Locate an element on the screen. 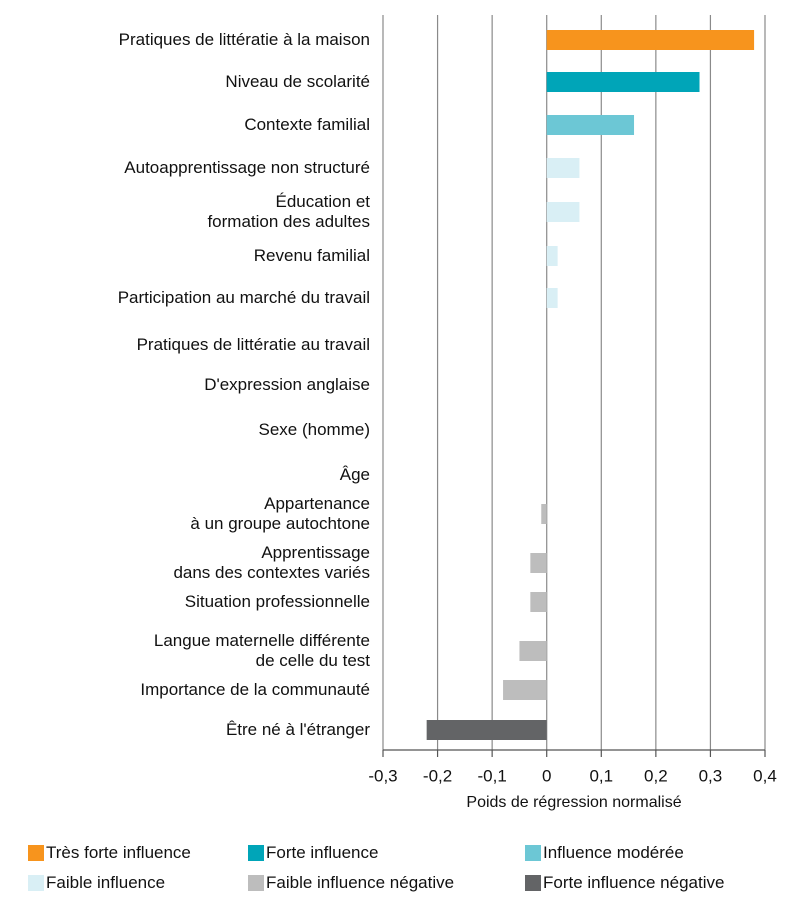  category-label: Niveau de scolarité is located at coordinates (297, 81).